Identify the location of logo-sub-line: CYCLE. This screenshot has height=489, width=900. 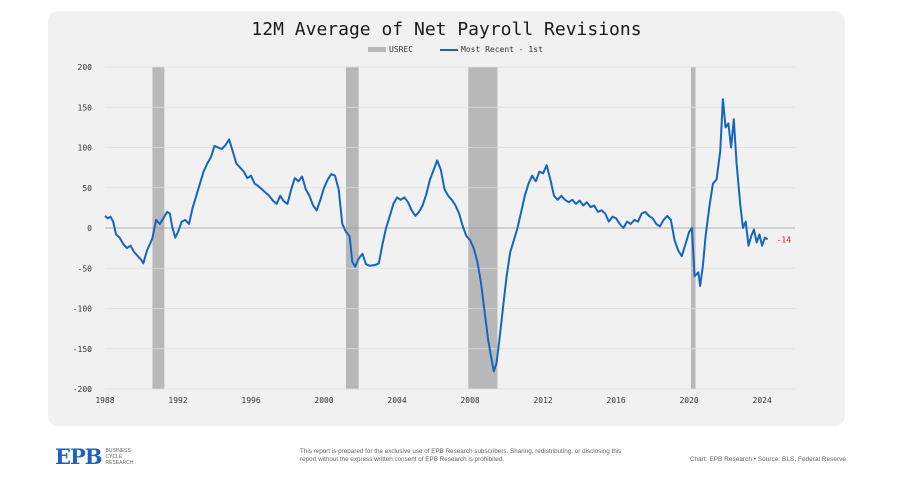
(114, 456).